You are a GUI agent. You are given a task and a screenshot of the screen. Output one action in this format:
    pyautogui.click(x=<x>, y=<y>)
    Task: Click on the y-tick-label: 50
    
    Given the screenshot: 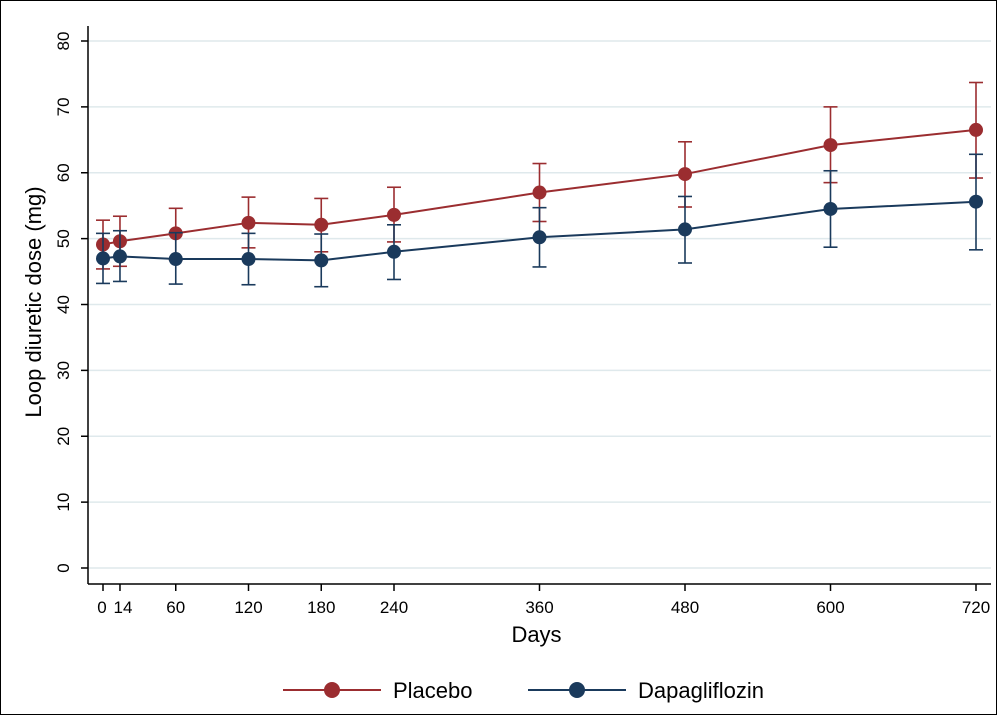 What is the action you would take?
    pyautogui.click(x=63, y=238)
    